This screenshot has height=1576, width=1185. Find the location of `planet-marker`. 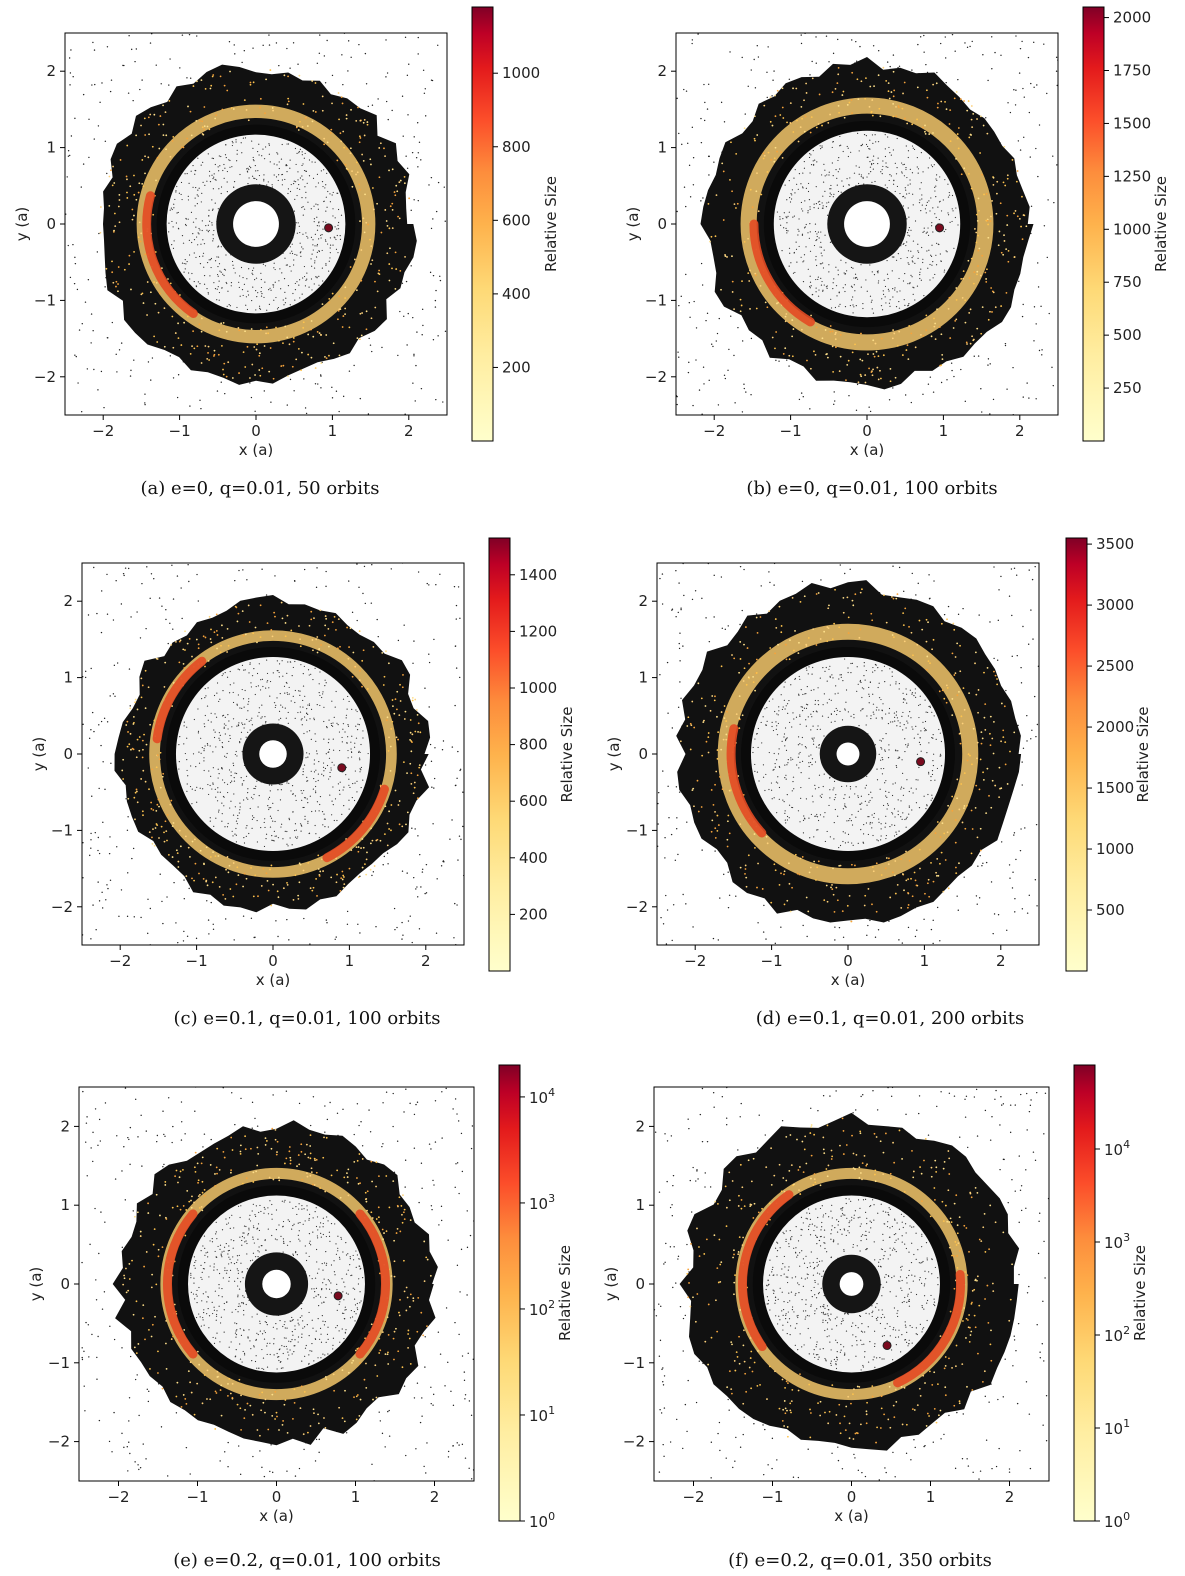

planet-marker is located at coordinates (329, 228).